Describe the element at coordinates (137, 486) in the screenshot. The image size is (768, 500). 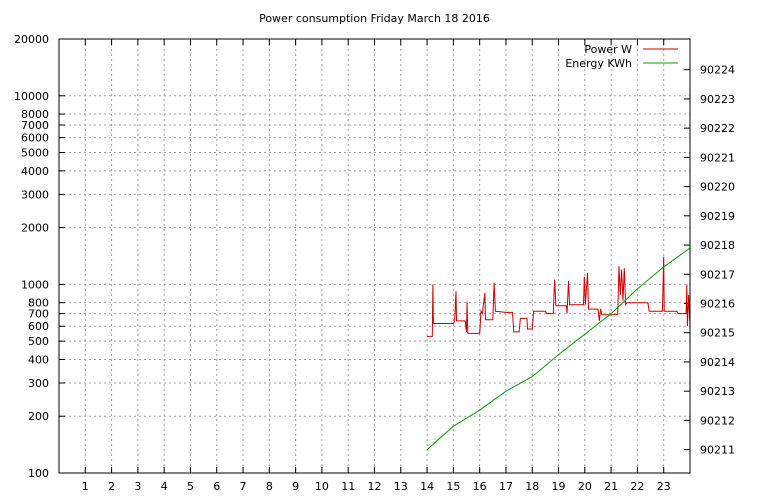
I see `x-tick-label-3: 3` at that location.